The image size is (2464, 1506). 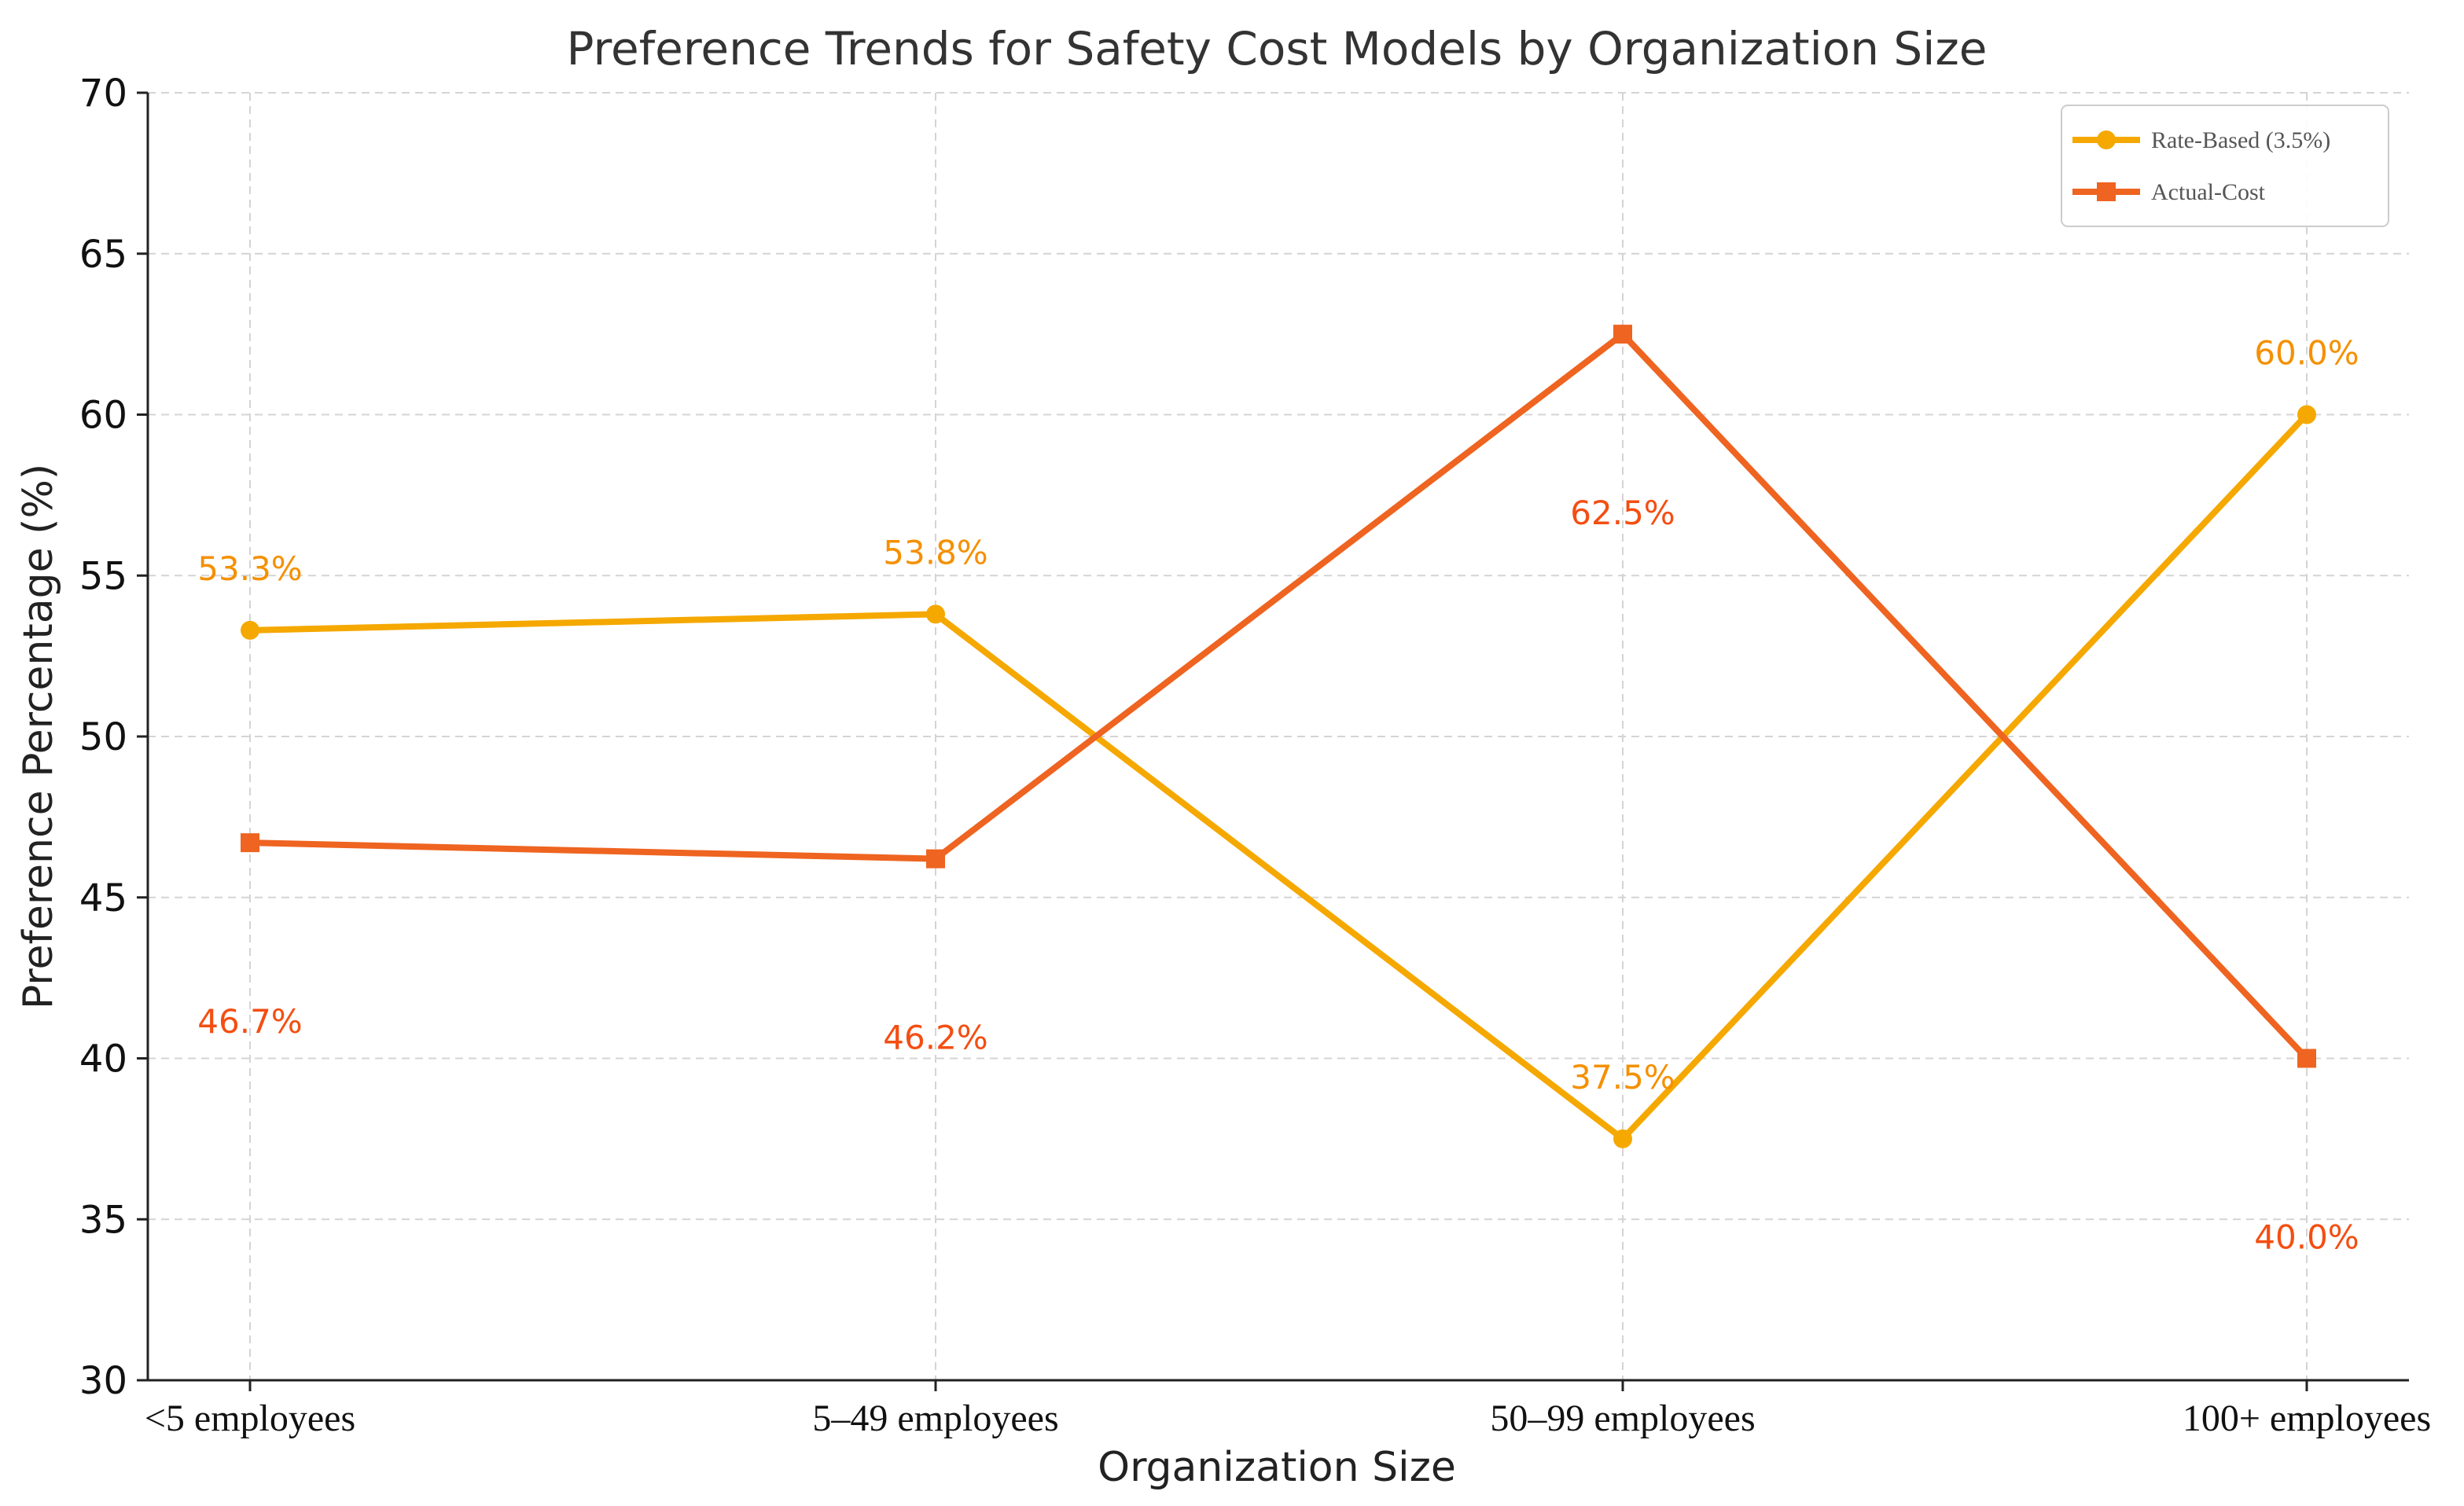 I want to click on data-label-rate-based: 53.3%, so click(x=249, y=568).